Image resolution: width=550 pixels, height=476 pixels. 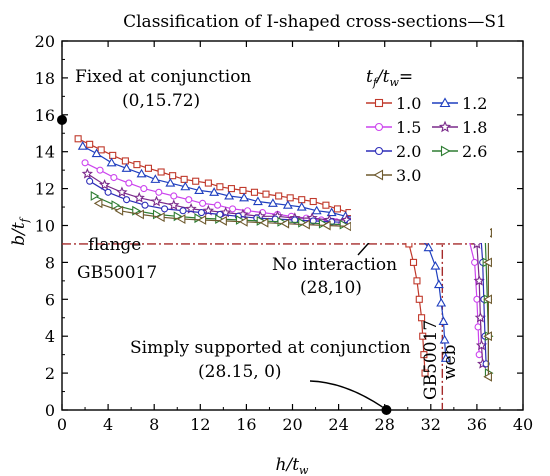 What do you see at coordinates (50, 373) in the screenshot?
I see `y-tick-label: 2` at bounding box center [50, 373].